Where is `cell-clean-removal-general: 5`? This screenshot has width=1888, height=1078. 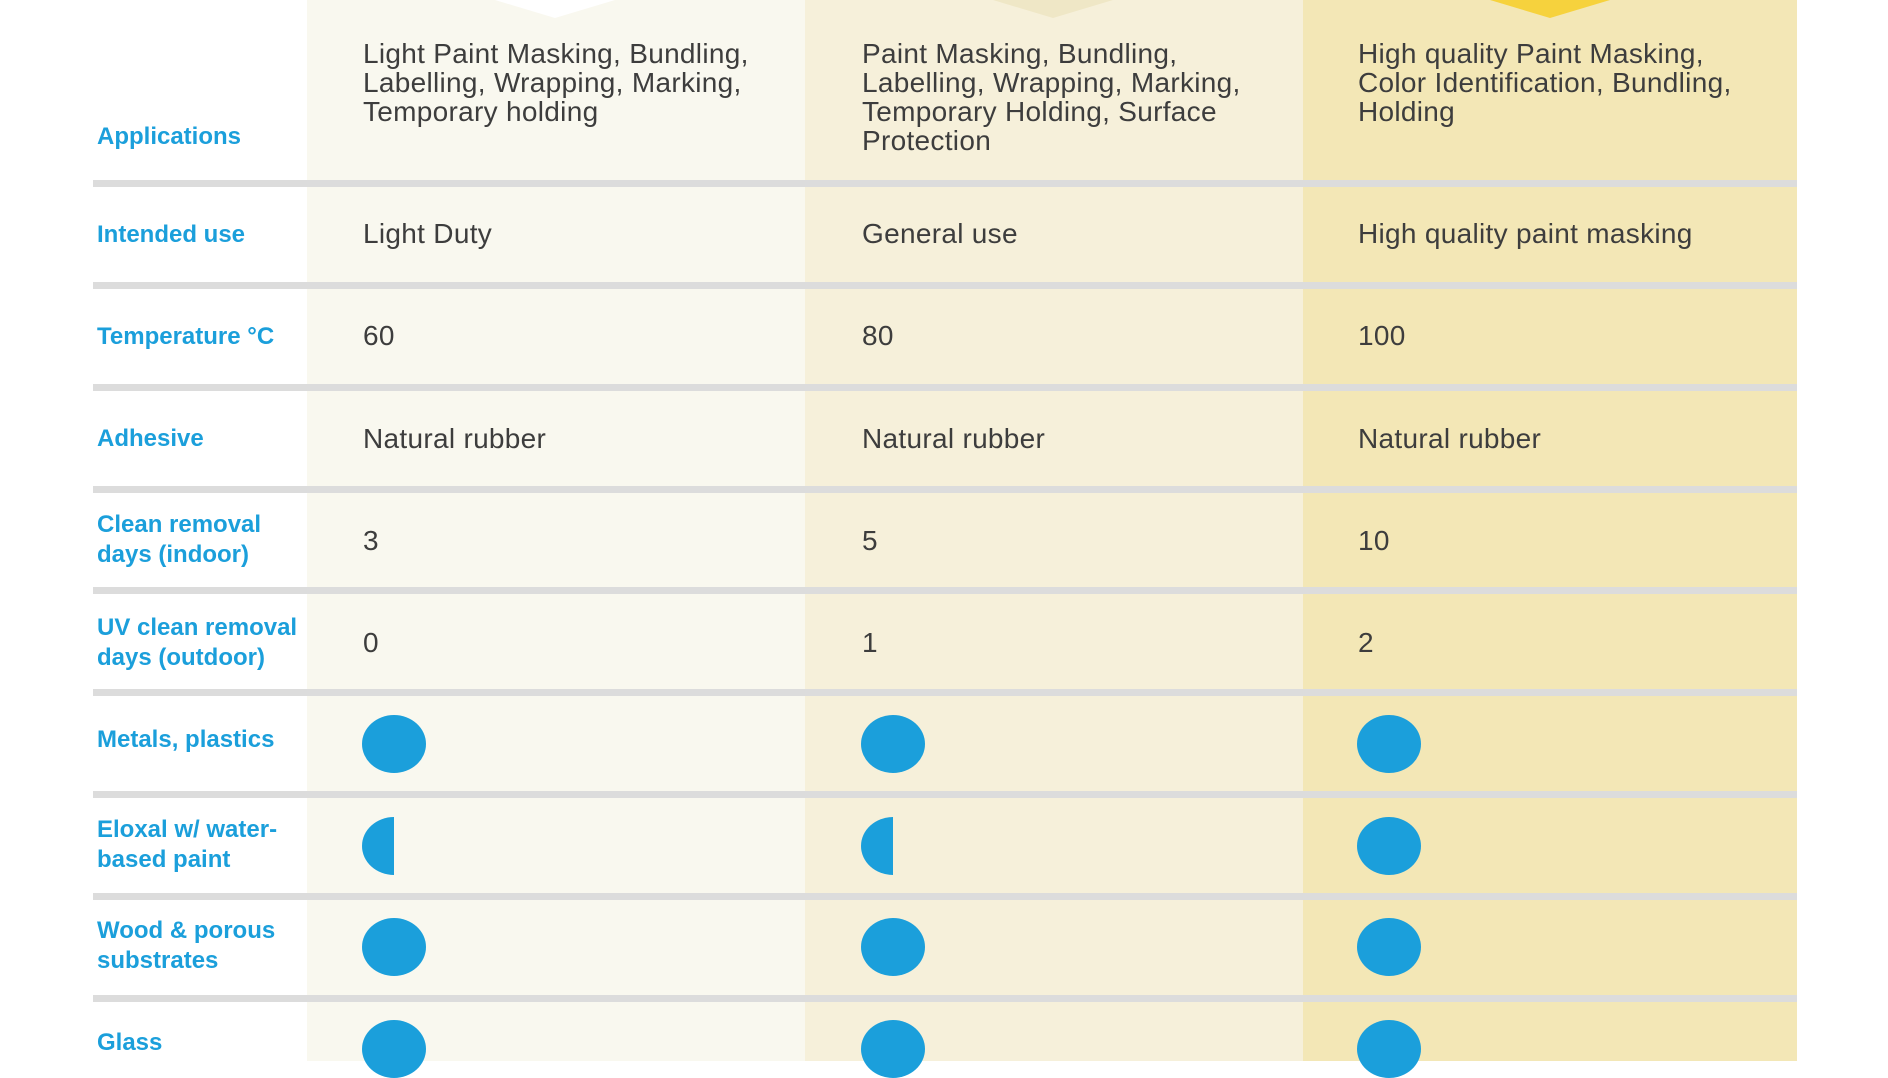
cell-clean-removal-general: 5 is located at coordinates (870, 540).